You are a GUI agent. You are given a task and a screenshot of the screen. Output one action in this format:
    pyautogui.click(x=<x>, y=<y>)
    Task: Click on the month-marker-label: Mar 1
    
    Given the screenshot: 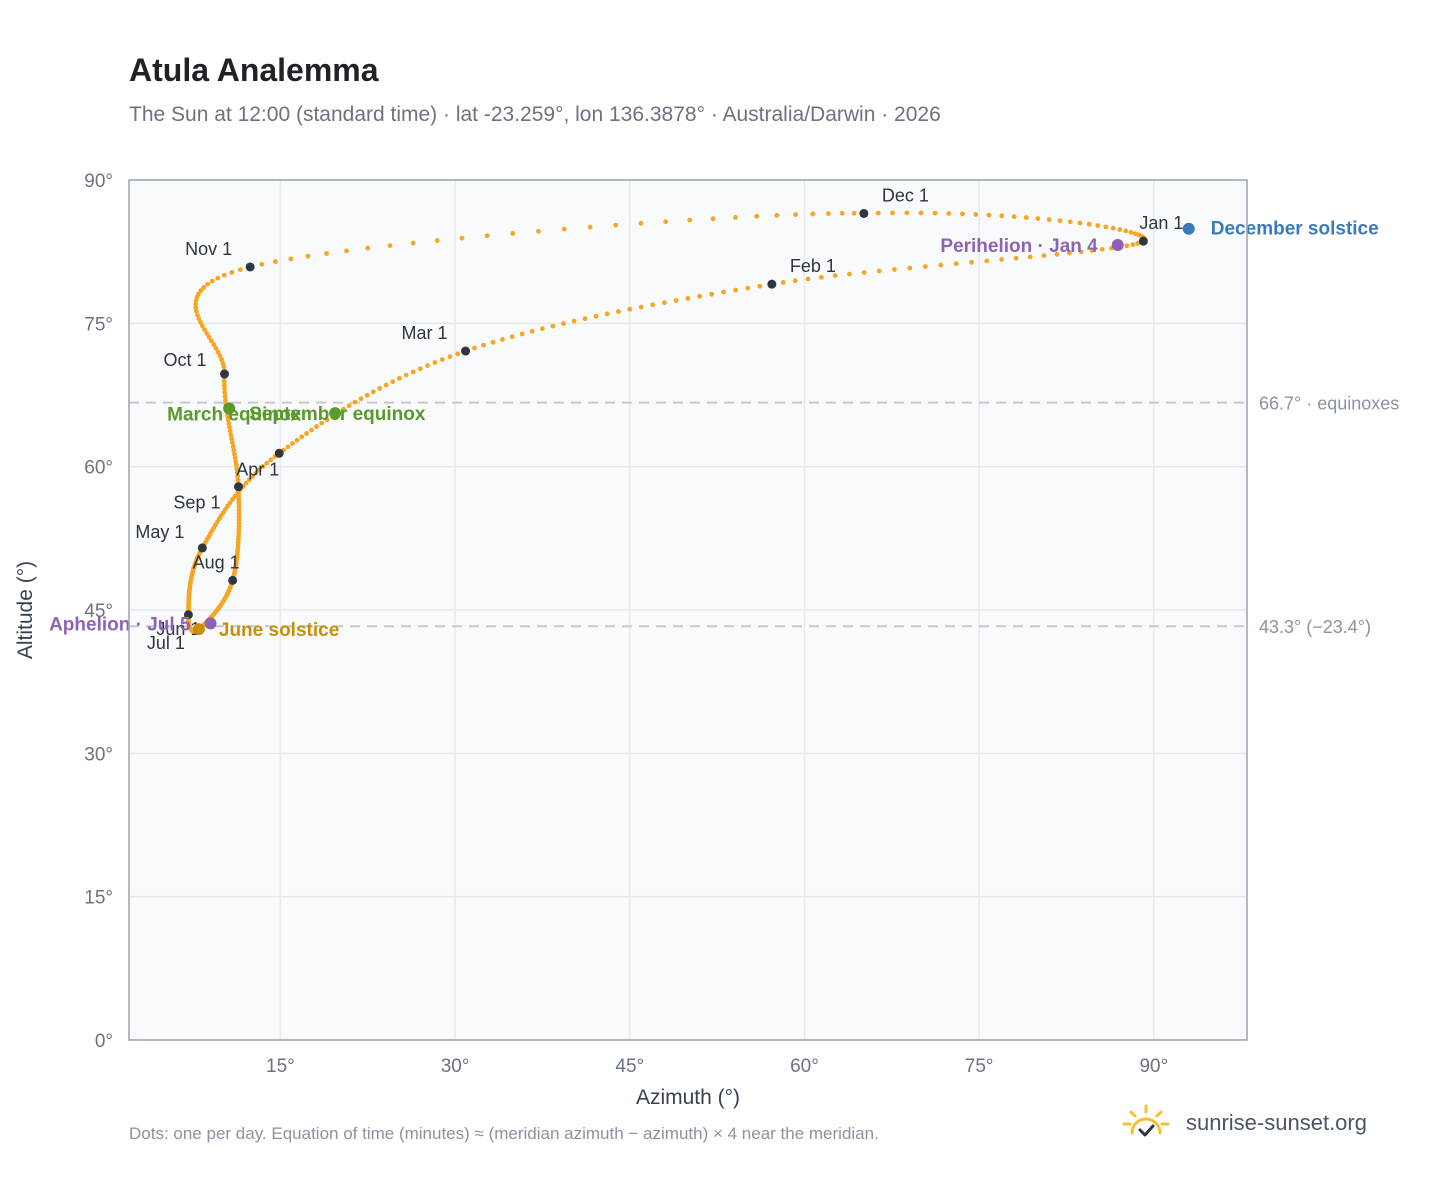 What is the action you would take?
    pyautogui.click(x=425, y=333)
    